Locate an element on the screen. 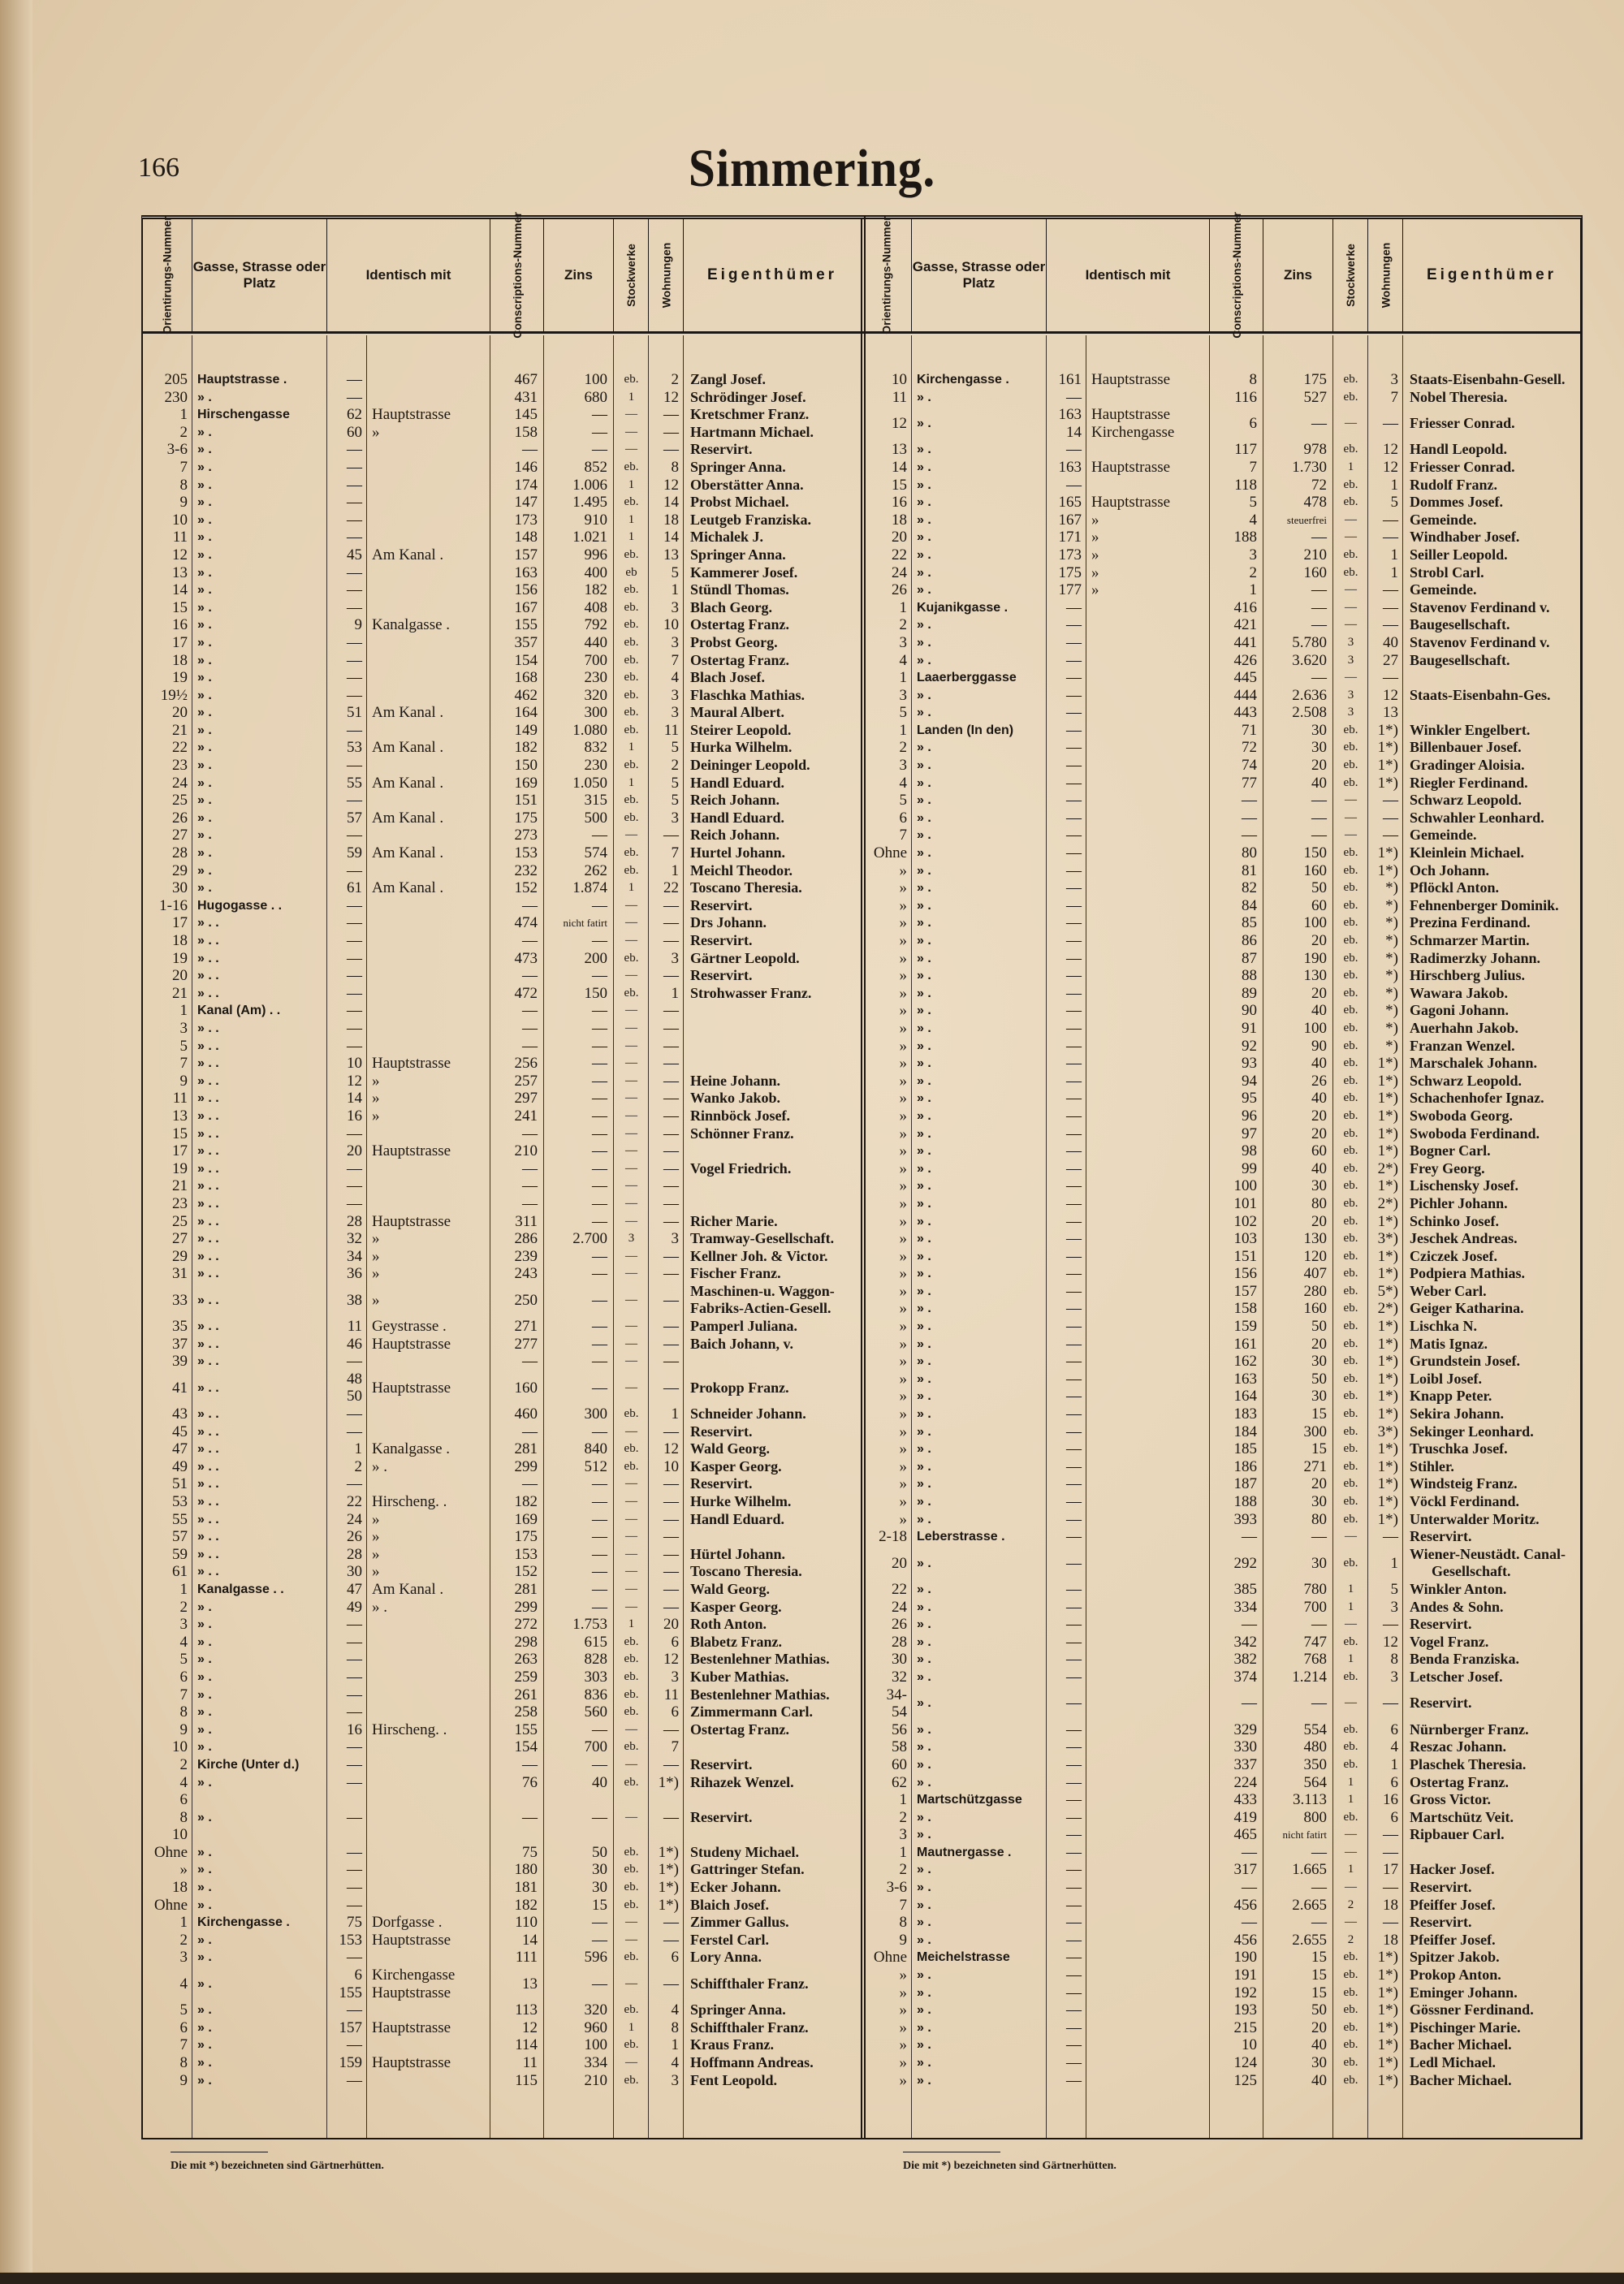 The height and width of the screenshot is (2284, 1624). conscription-number: 3 is located at coordinates (1253, 554).